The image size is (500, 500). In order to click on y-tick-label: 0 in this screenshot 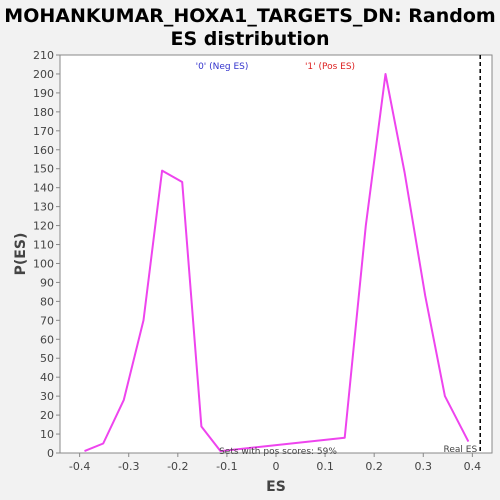, I will do `click(50, 453)`.